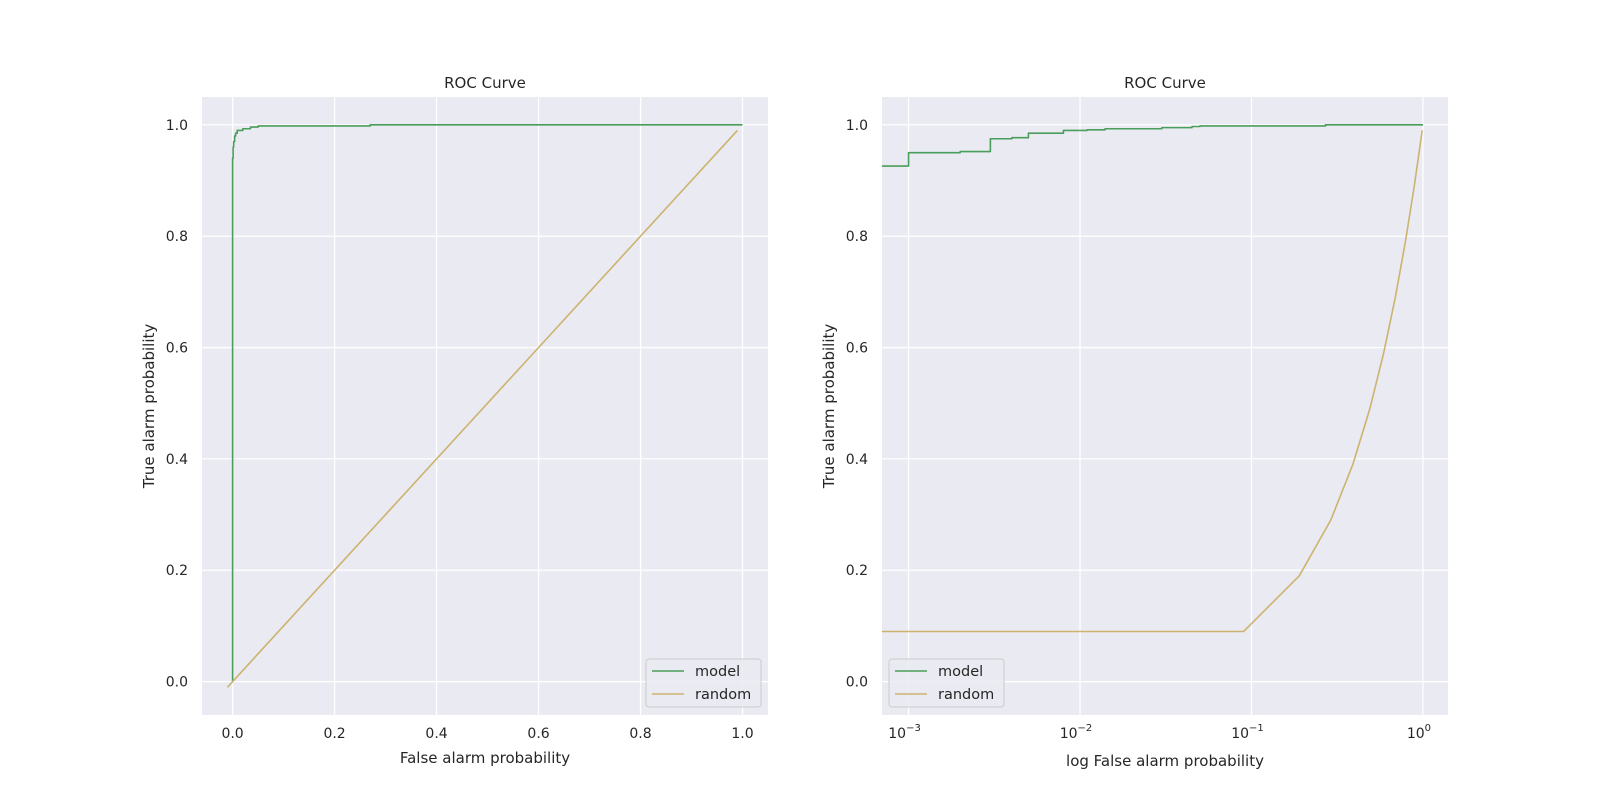  I want to click on x-tick-label: 10⁻¹, so click(1247, 732).